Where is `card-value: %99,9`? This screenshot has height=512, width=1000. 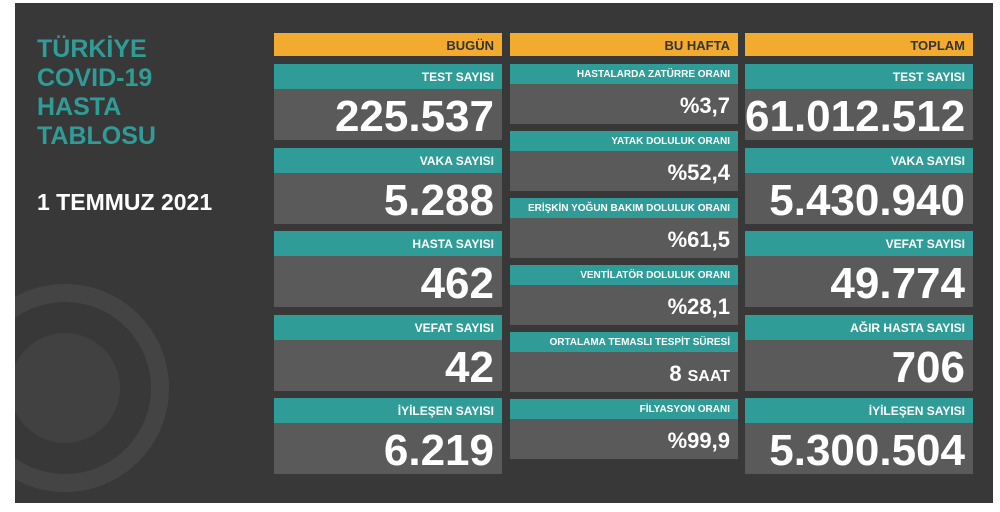 card-value: %99,9 is located at coordinates (624, 439).